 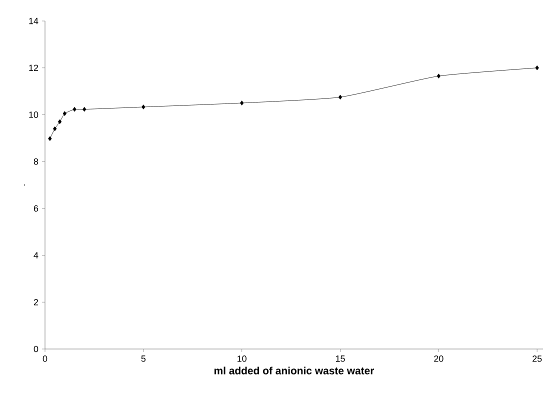 What do you see at coordinates (33, 67) in the screenshot?
I see `y-tick-label: 12` at bounding box center [33, 67].